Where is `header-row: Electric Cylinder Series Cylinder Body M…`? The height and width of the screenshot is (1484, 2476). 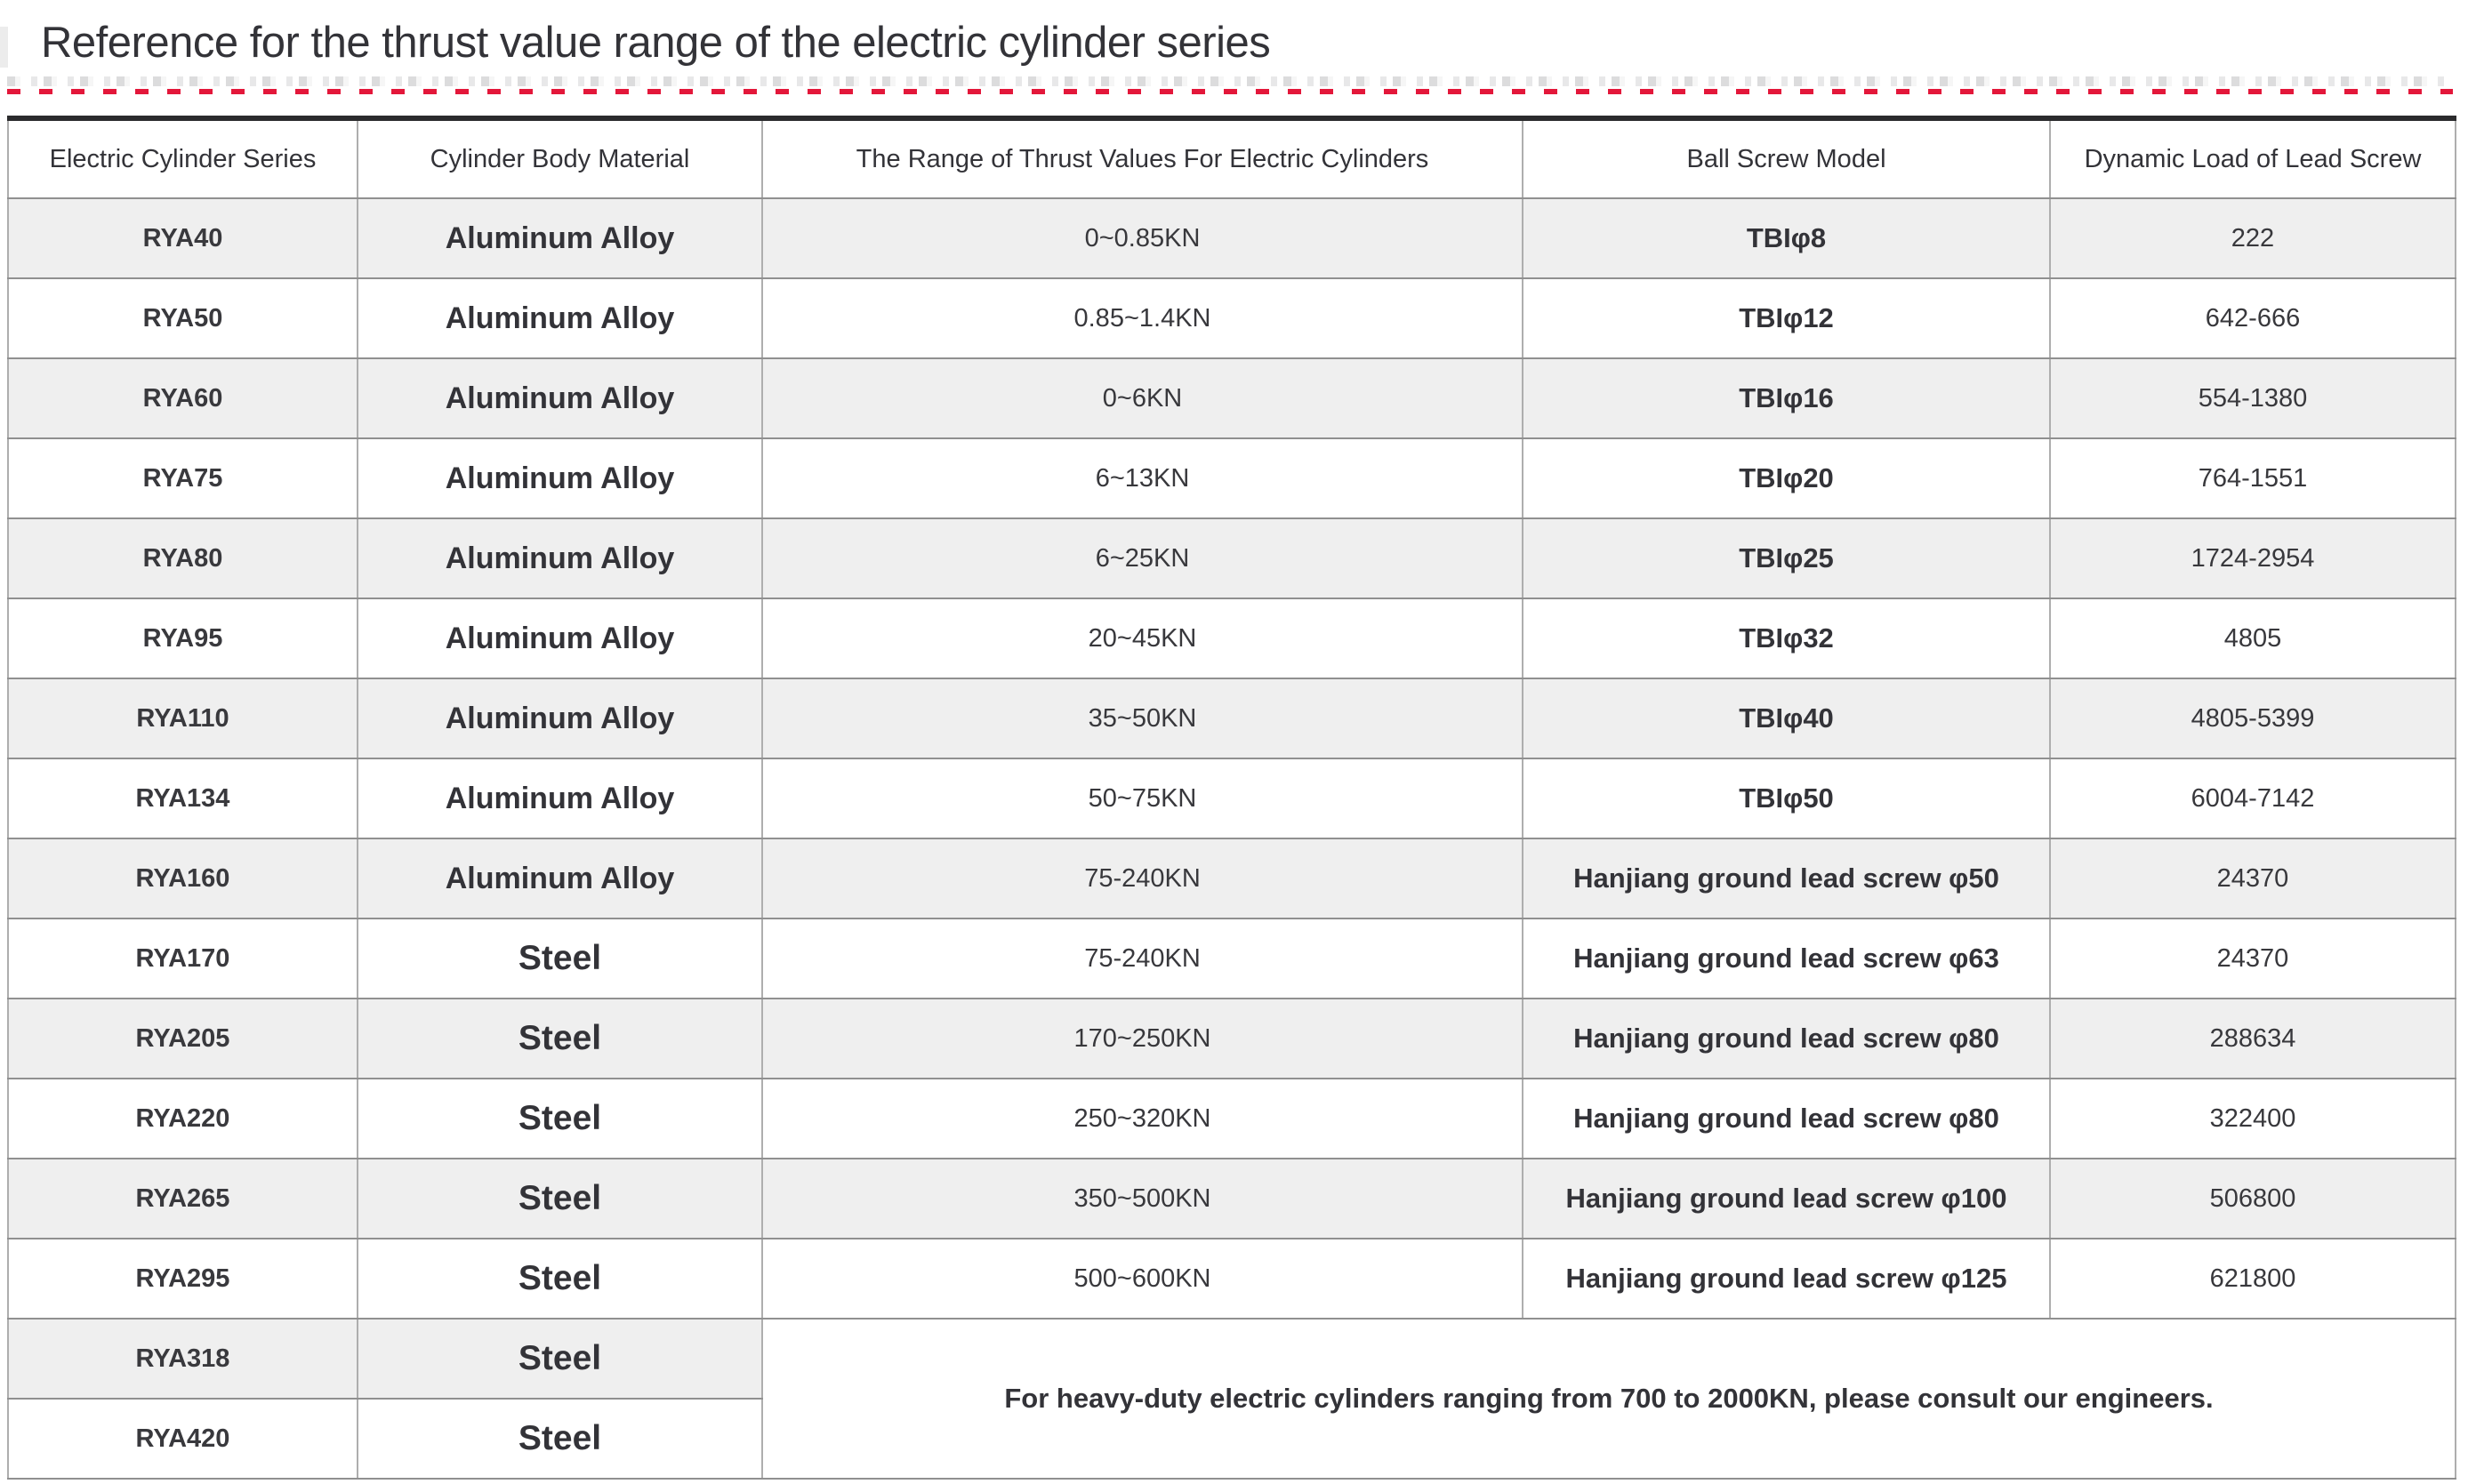 header-row: Electric Cylinder Series Cylinder Body M… is located at coordinates (1231, 158).